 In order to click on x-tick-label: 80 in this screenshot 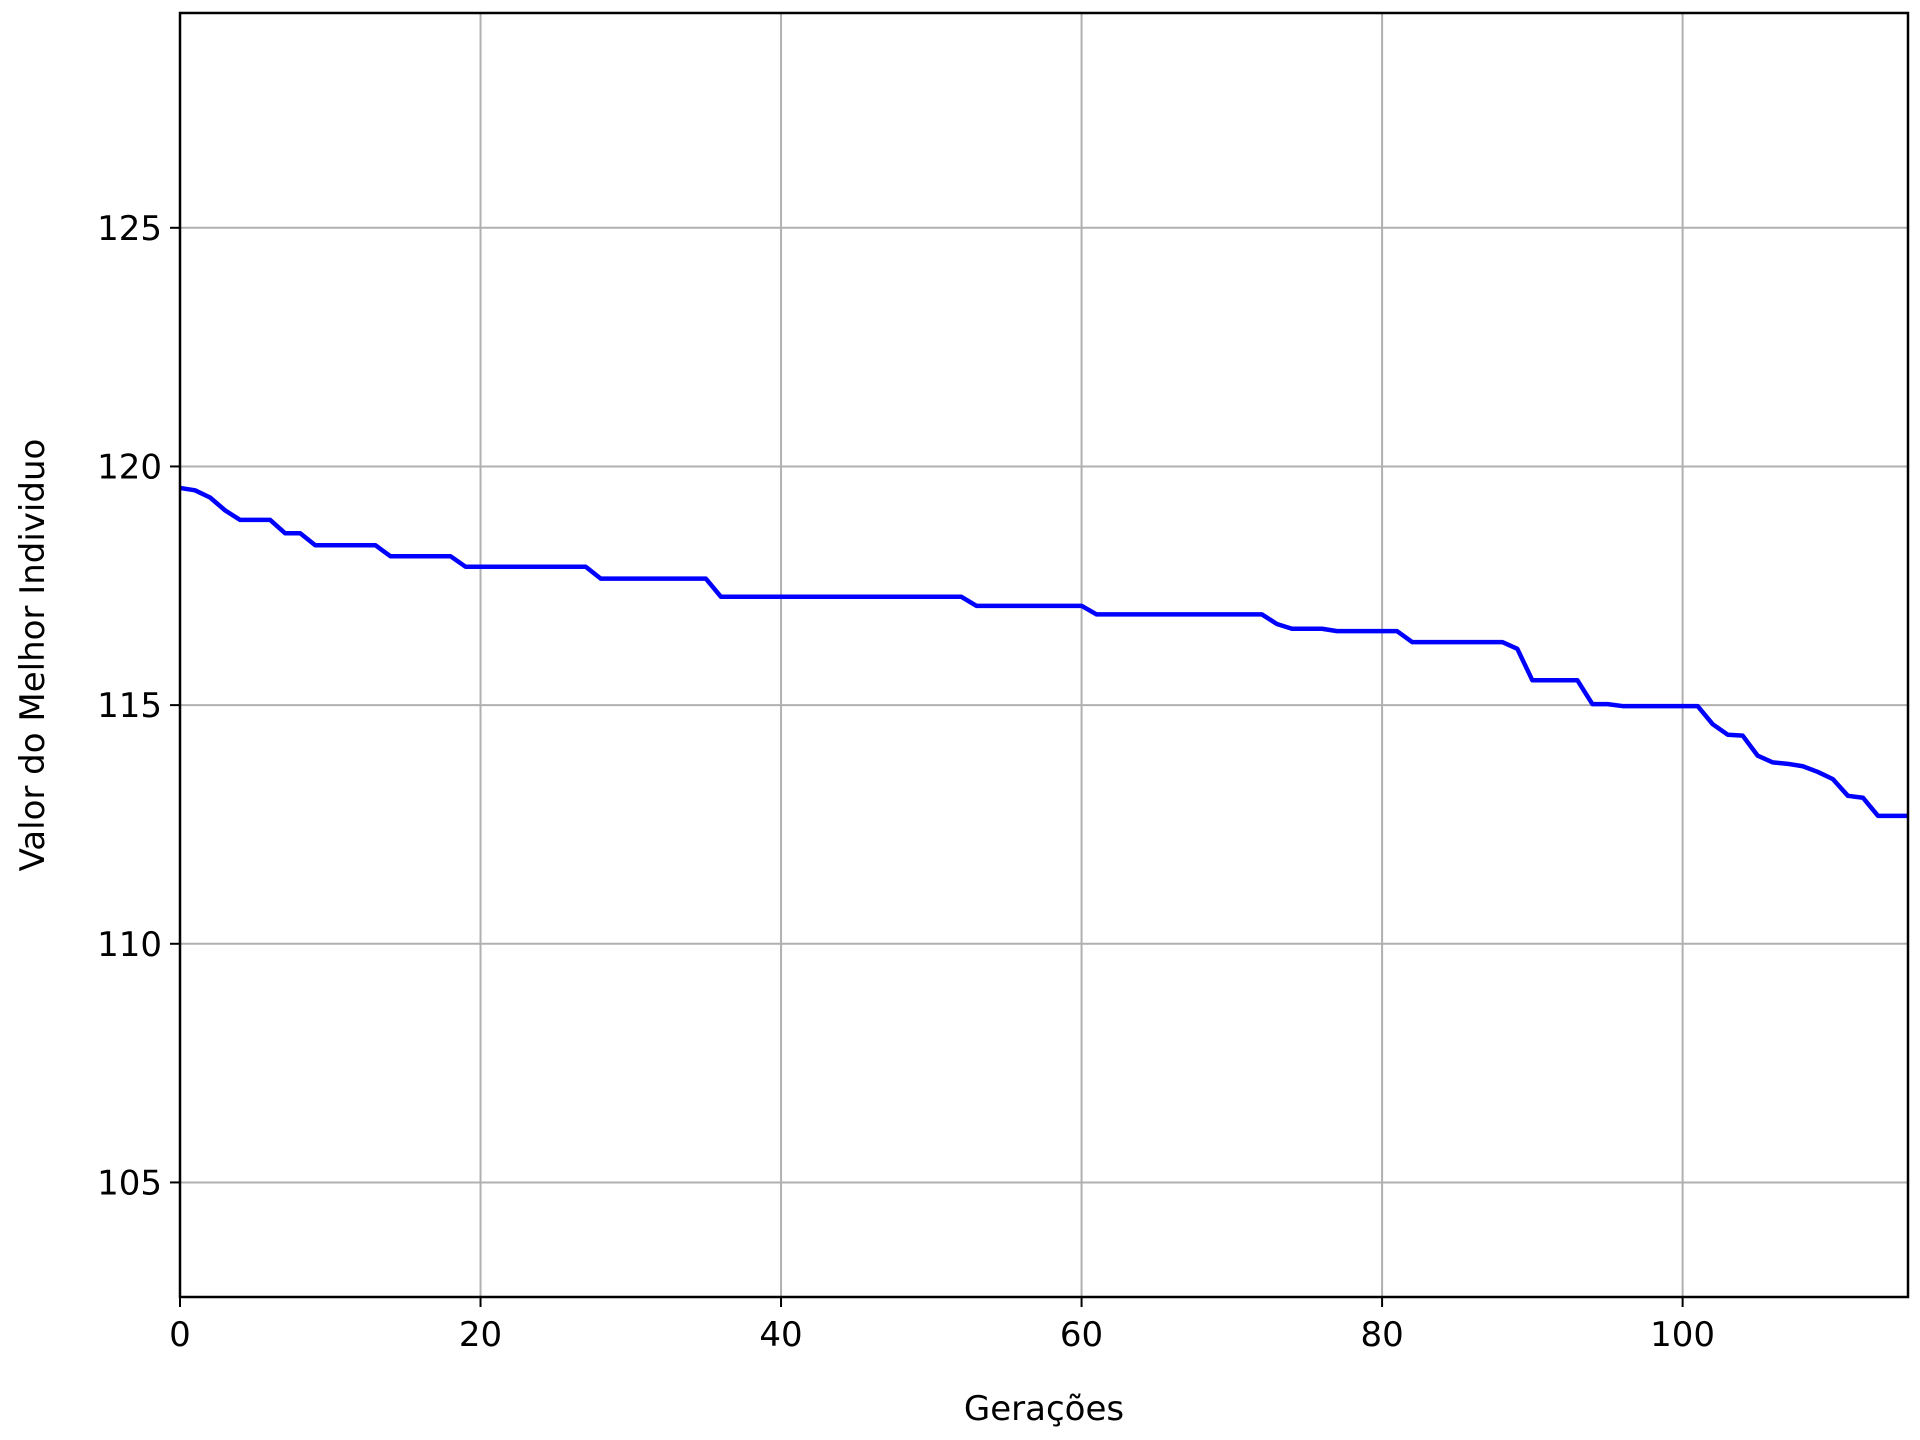, I will do `click(1381, 1335)`.